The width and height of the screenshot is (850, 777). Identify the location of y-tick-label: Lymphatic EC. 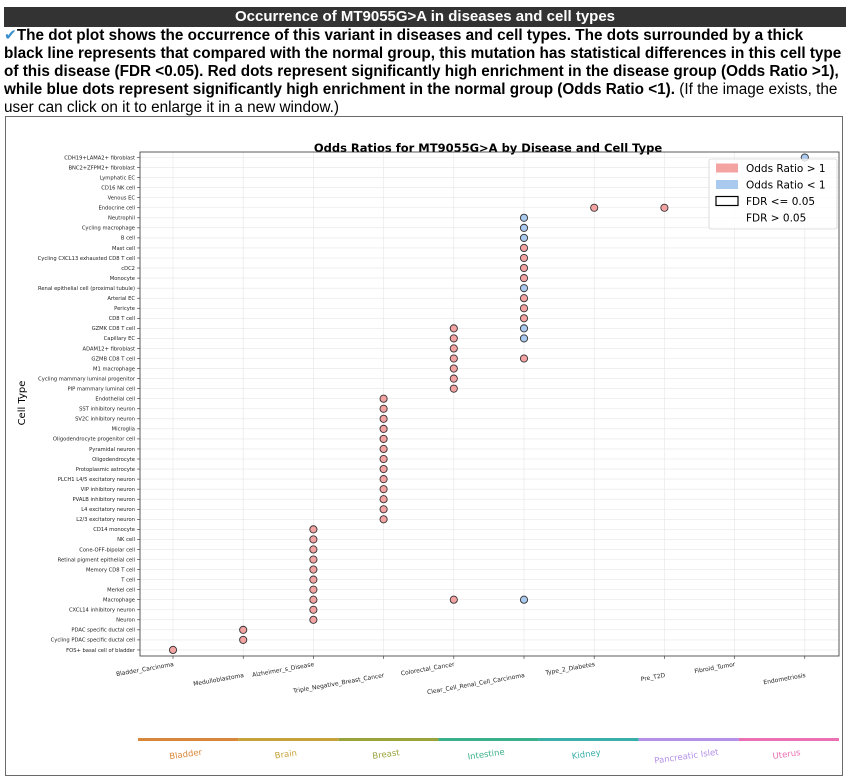
(118, 178).